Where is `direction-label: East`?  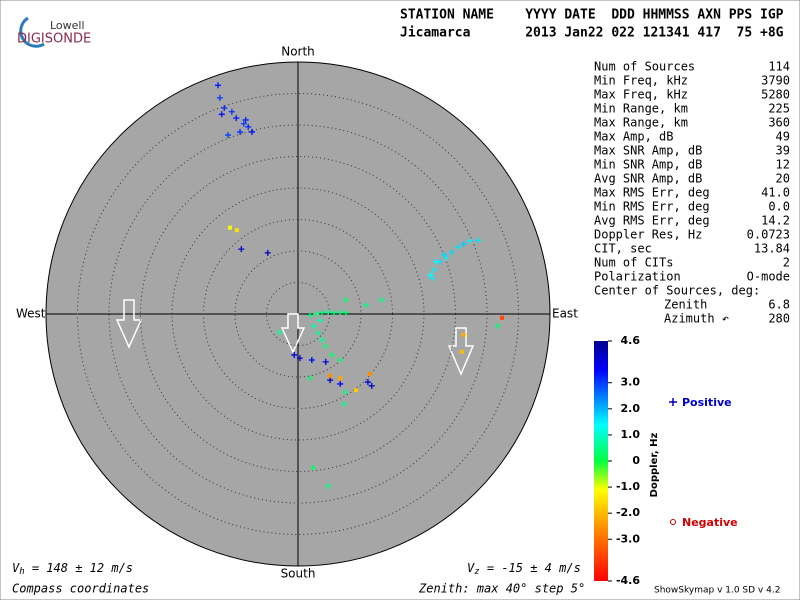 direction-label: East is located at coordinates (565, 314).